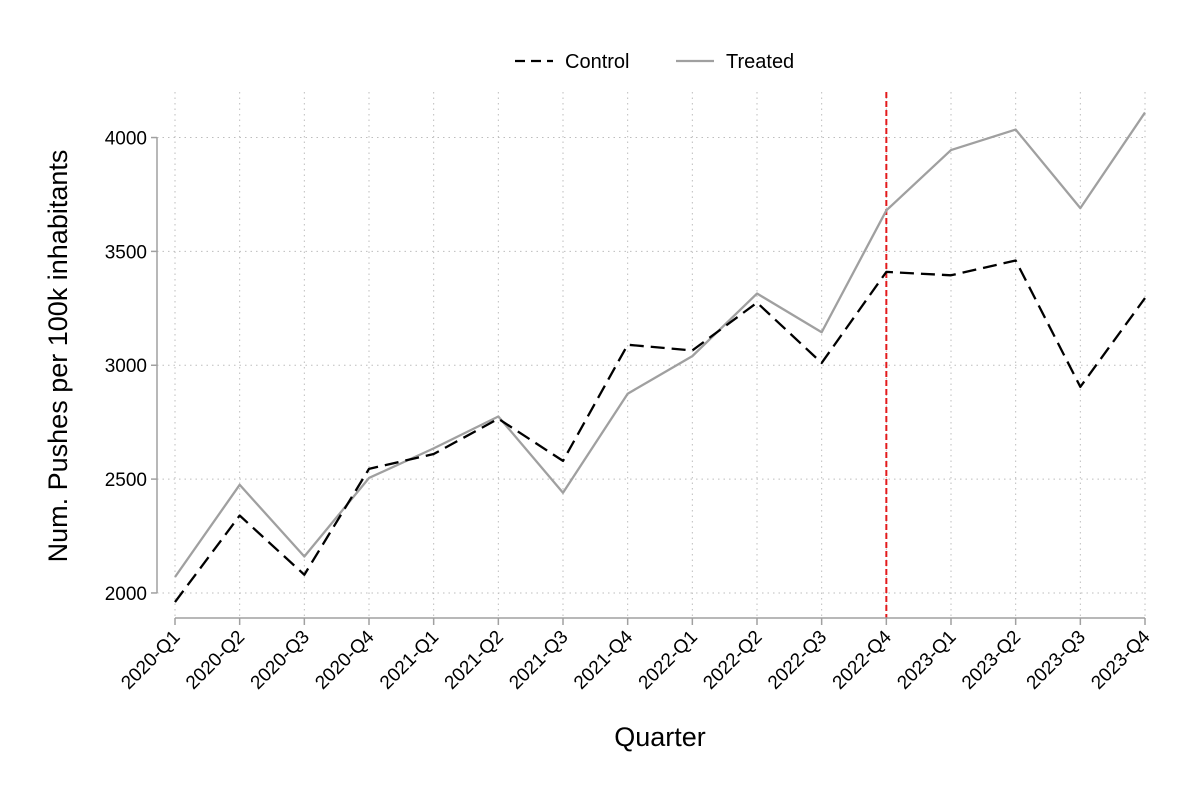 This screenshot has height=794, width=1191. Describe the element at coordinates (344, 659) in the screenshot. I see `x-tick-label: 2020-Q4` at that location.